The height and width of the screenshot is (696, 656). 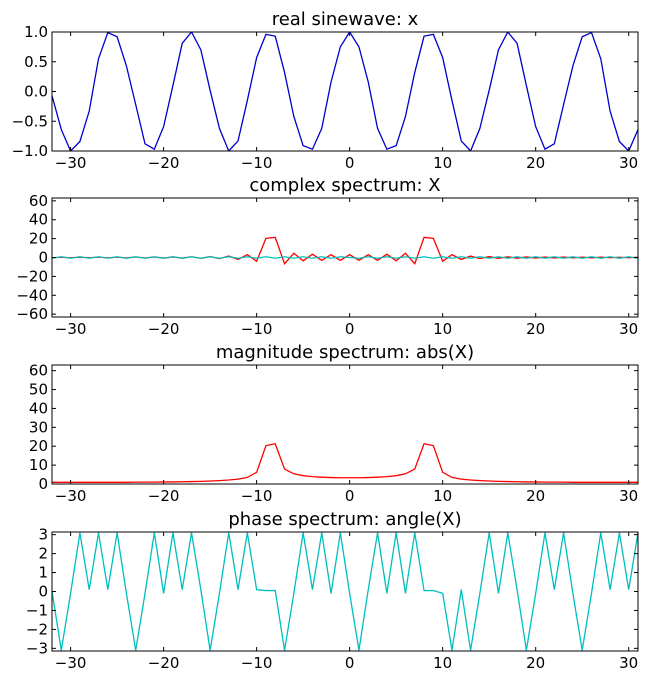 I want to click on y-tick-label: −2, so click(x=37, y=629).